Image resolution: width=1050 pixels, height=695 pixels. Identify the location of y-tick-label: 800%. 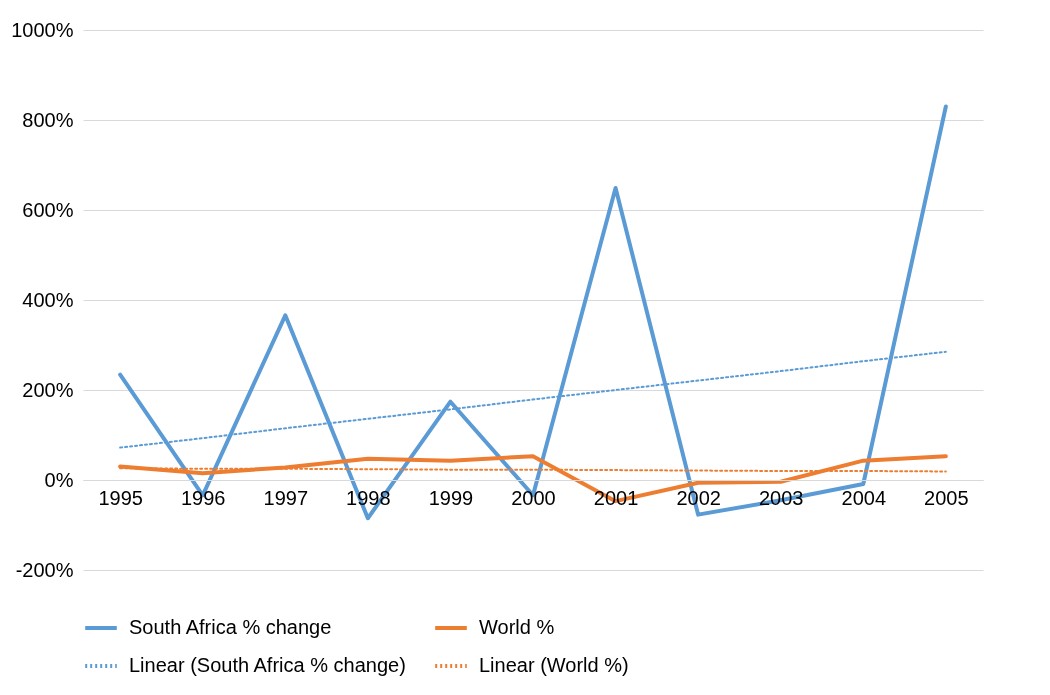
(48, 119).